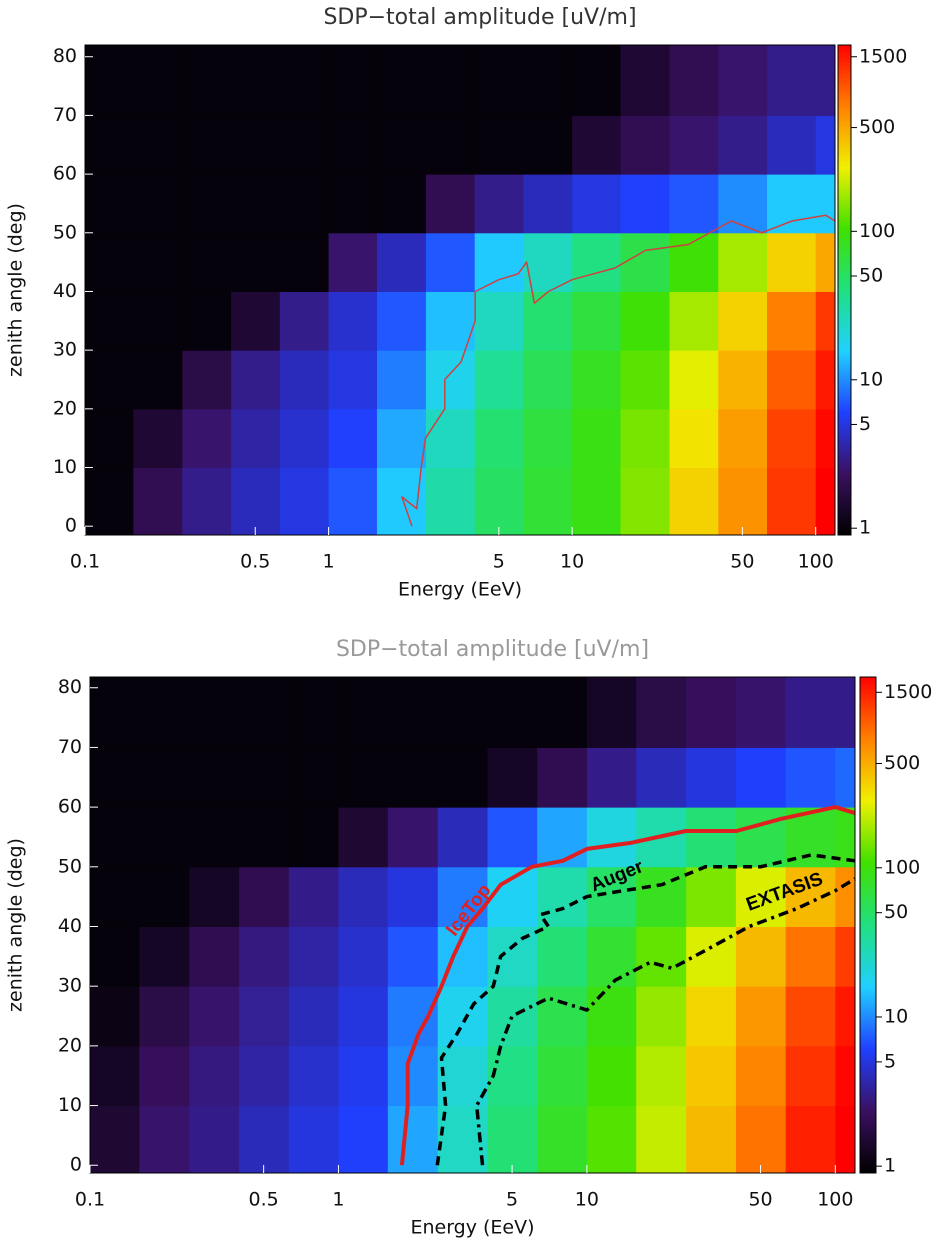 This screenshot has height=1247, width=946. I want to click on y-tick-label: 20, so click(70, 1045).